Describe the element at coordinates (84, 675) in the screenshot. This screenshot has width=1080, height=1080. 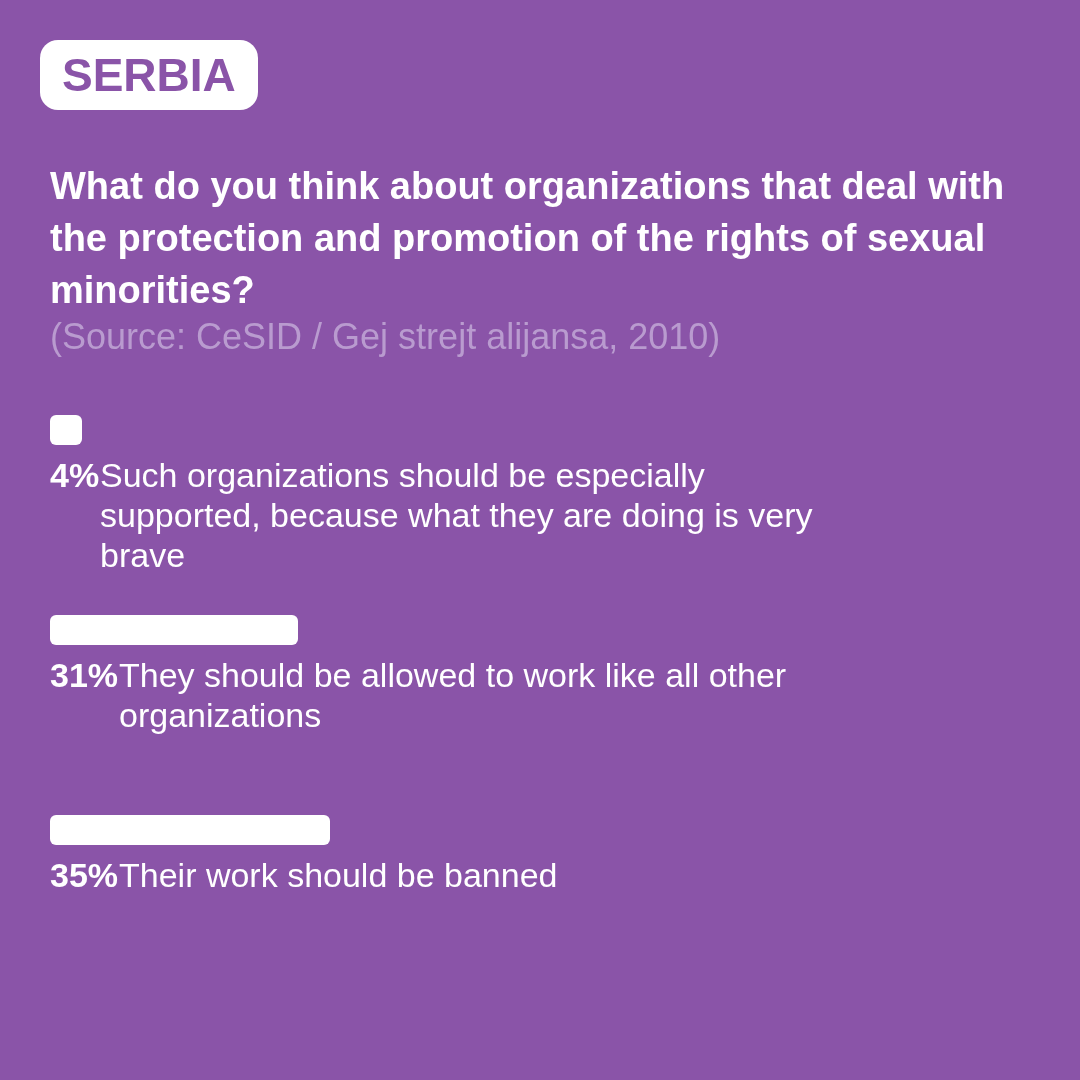
I see `data-label: 31%` at that location.